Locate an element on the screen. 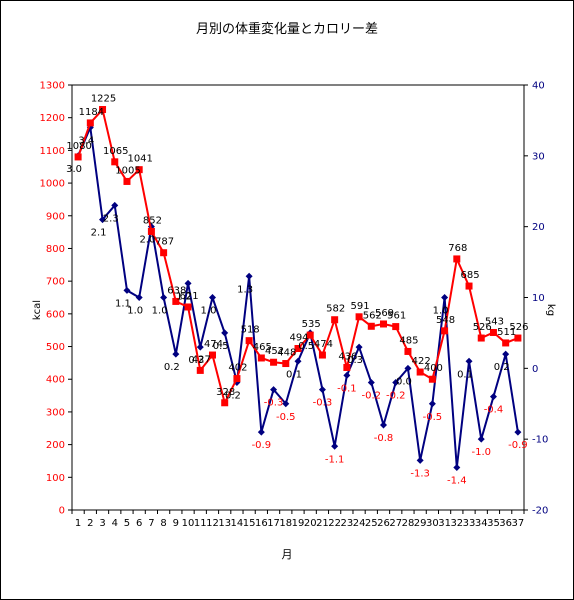  kcal-data-label: 1041 is located at coordinates (139, 159).